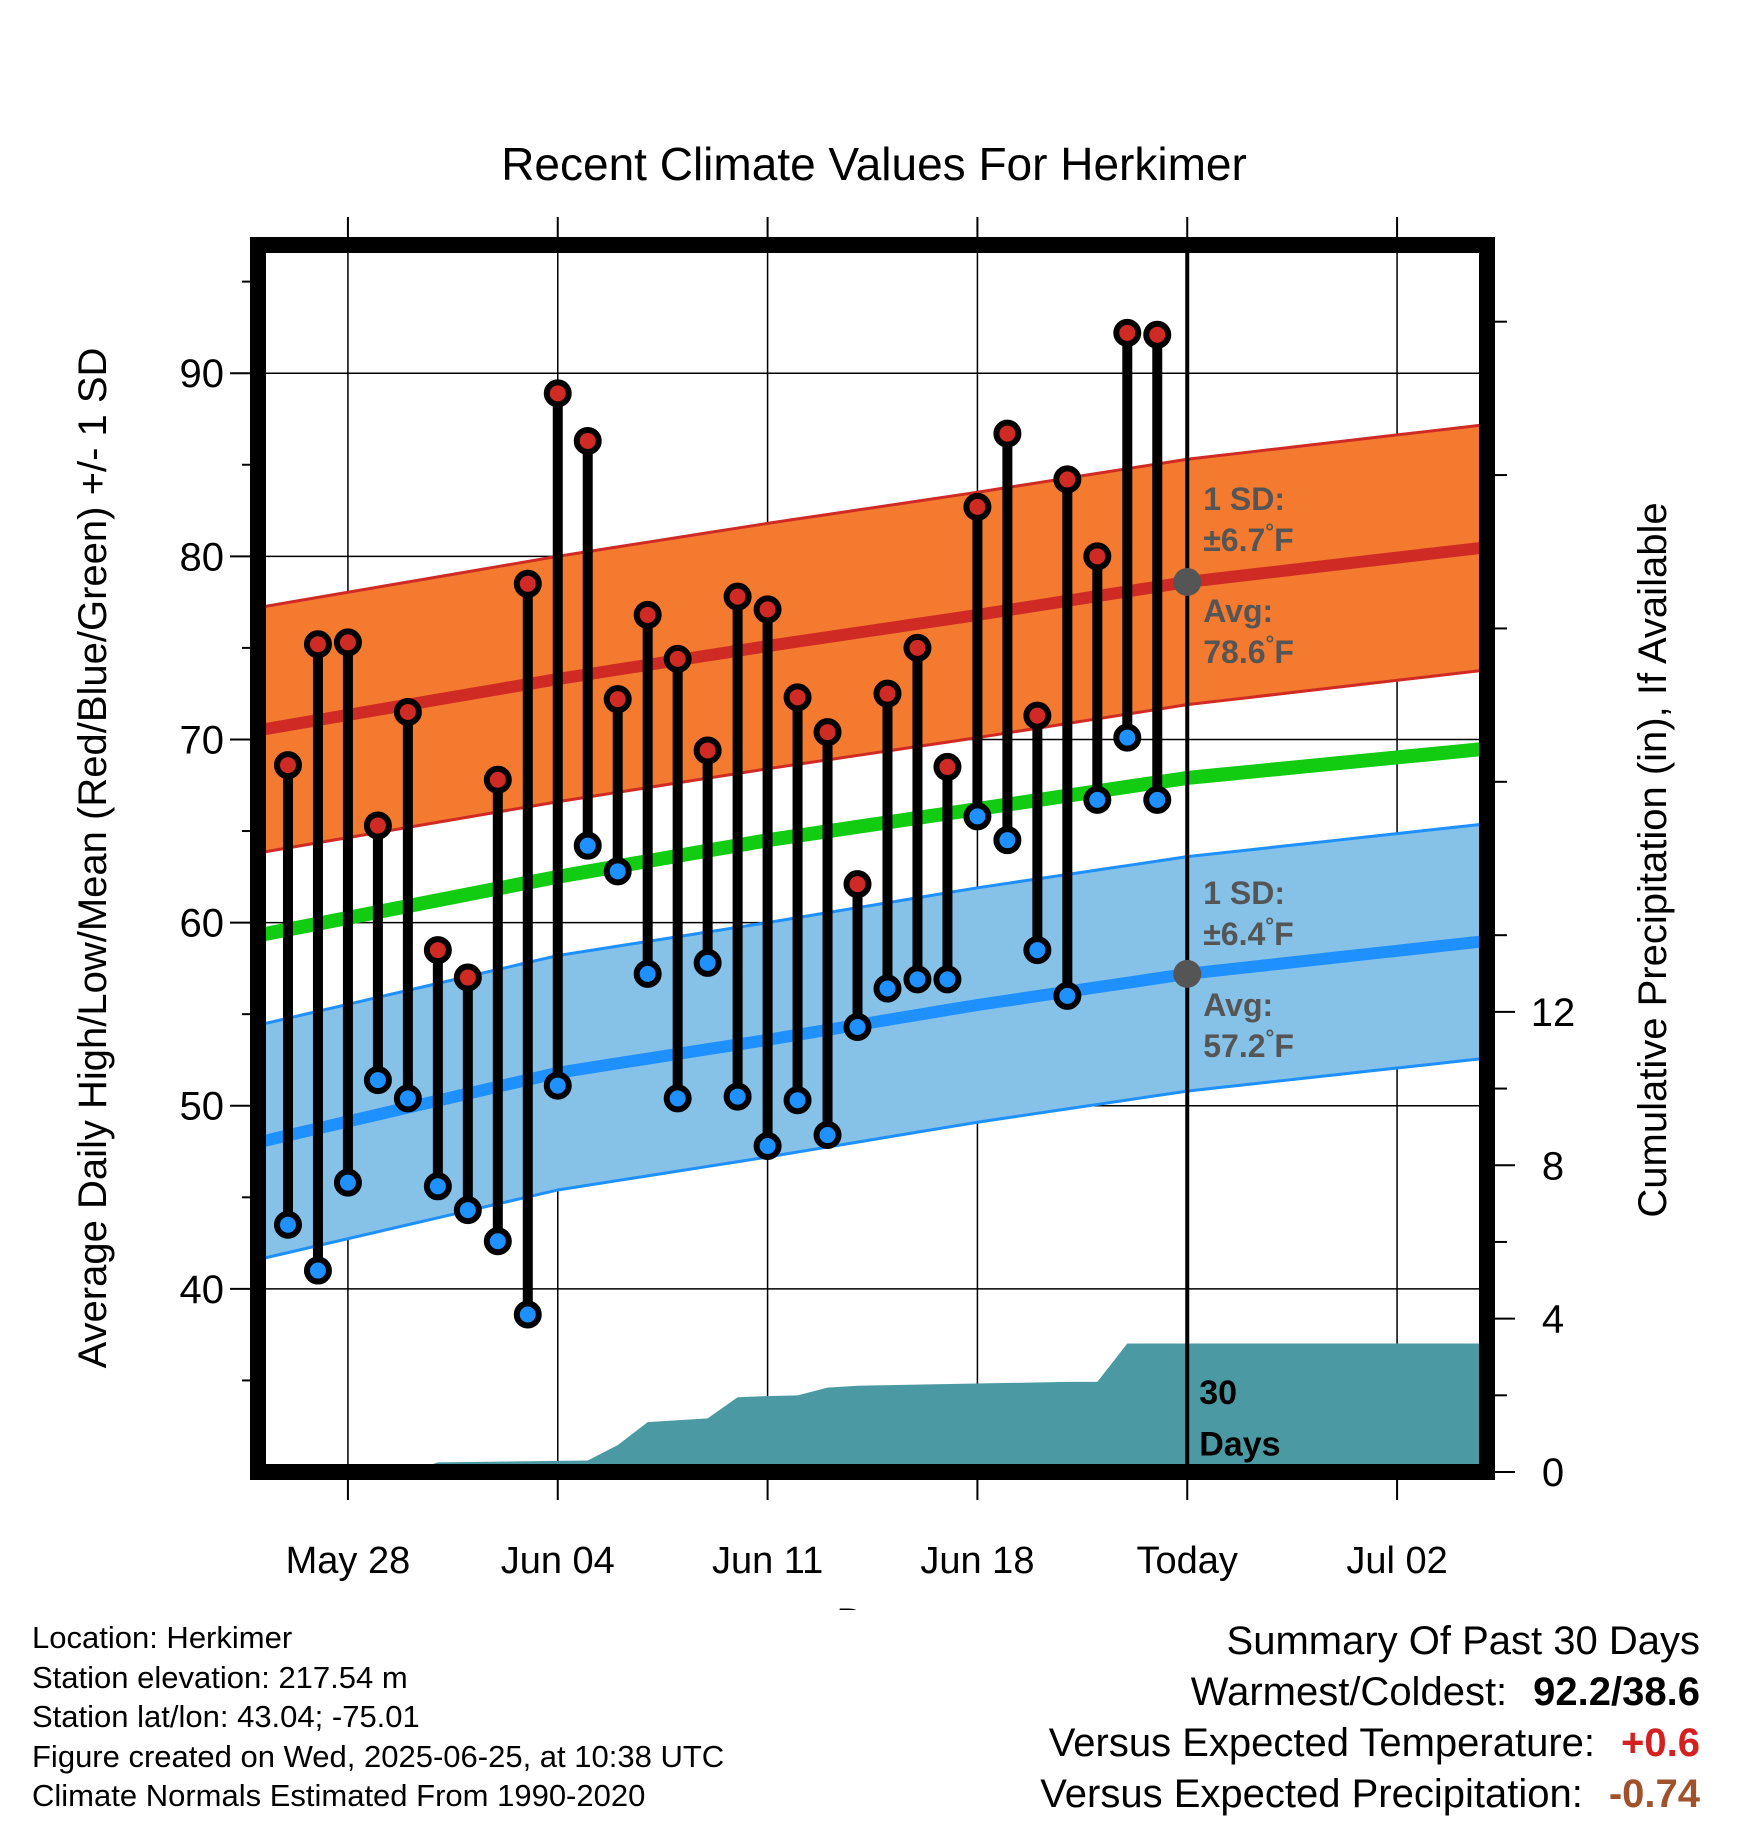  What do you see at coordinates (1187, 1561) in the screenshot?
I see `x-tick-label: Today` at bounding box center [1187, 1561].